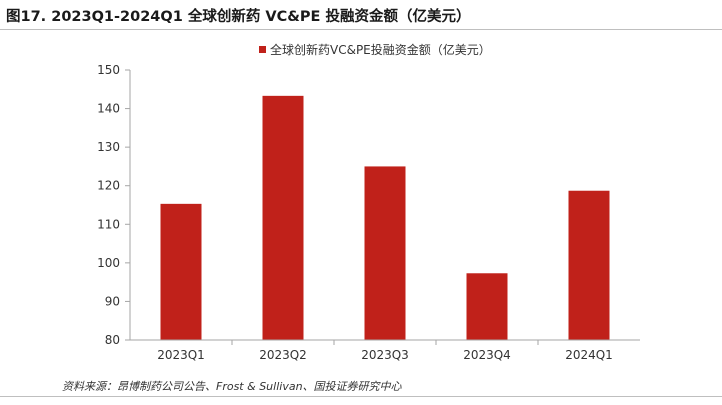 This screenshot has height=405, width=722. Describe the element at coordinates (108, 263) in the screenshot. I see `y-tick-label: 100` at that location.